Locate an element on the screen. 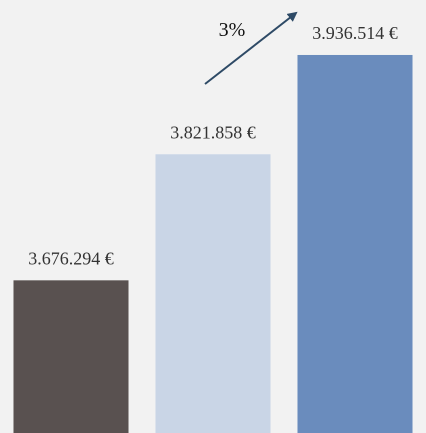 The image size is (426, 433). value-label: 3.936.514 € is located at coordinates (355, 33).